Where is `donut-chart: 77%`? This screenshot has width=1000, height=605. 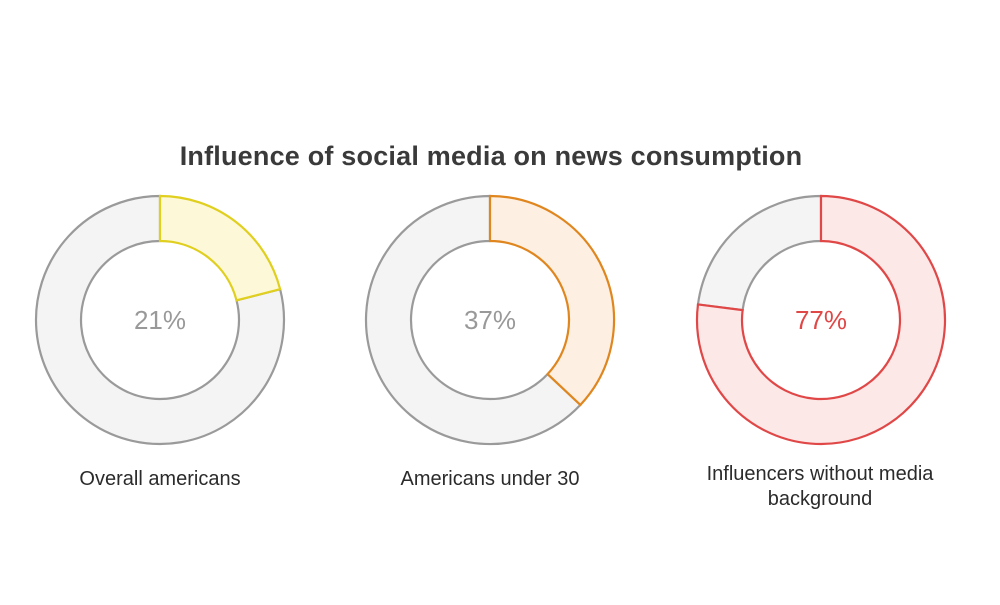
donut-chart: 77% is located at coordinates (821, 320).